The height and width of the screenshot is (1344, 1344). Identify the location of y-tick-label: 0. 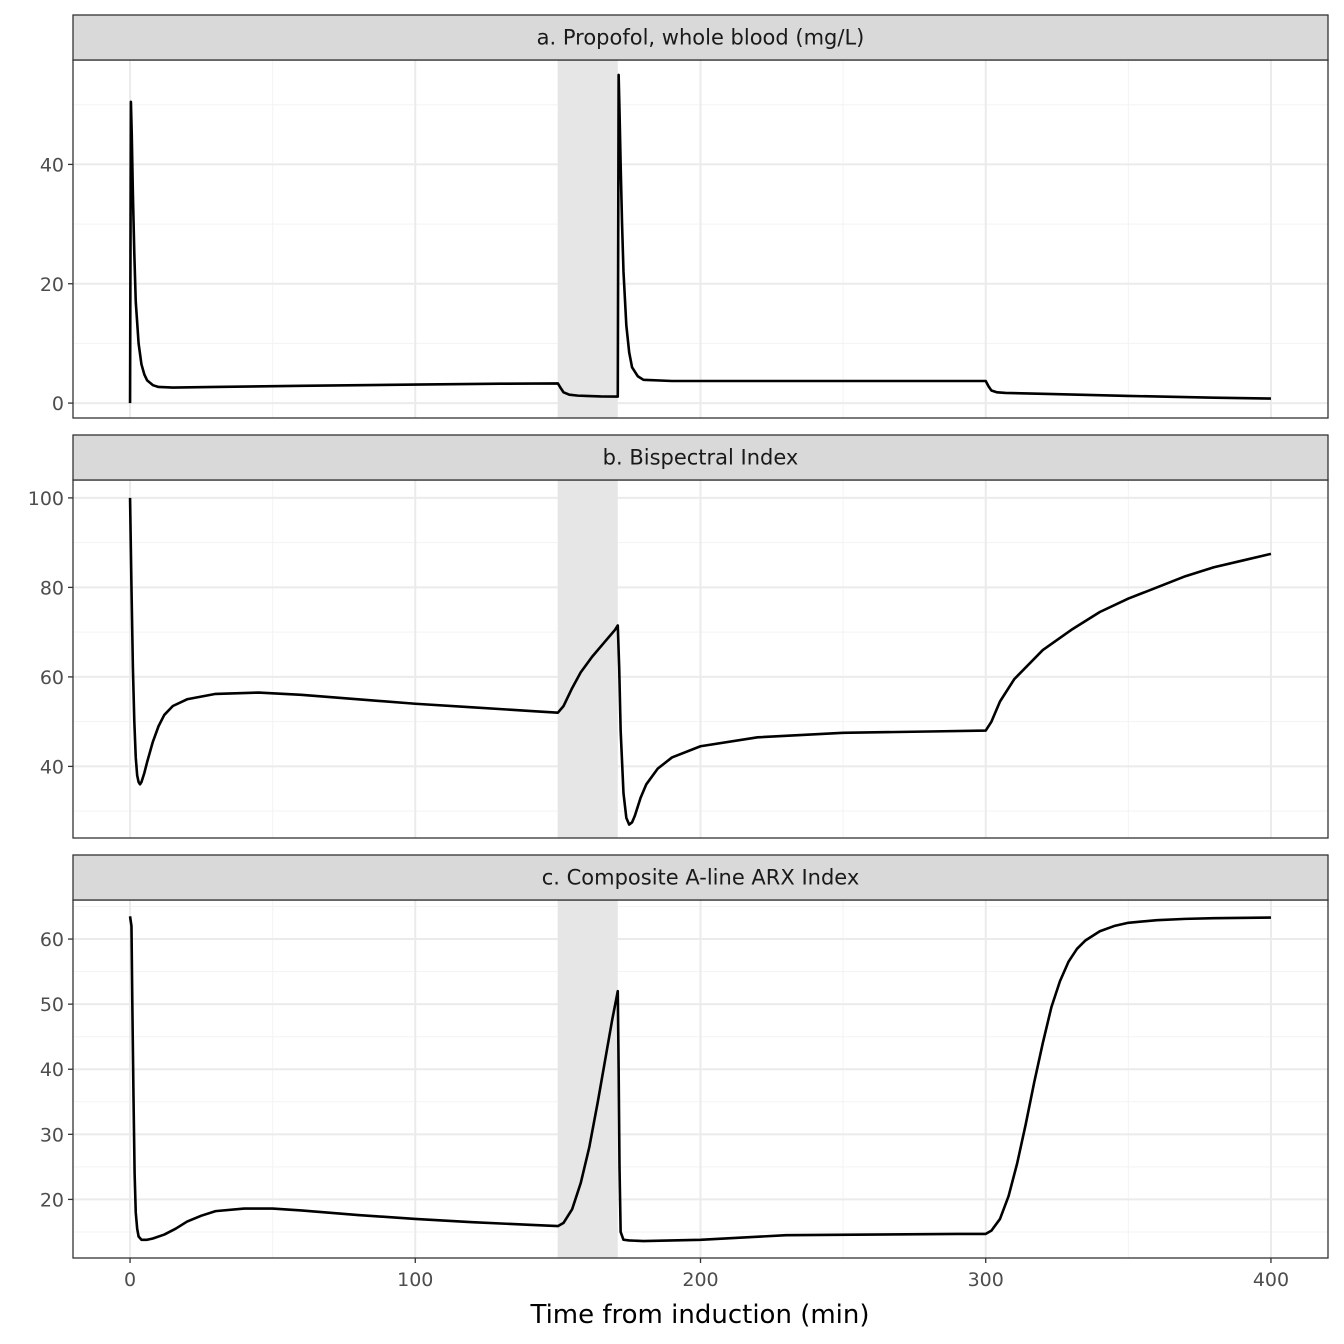
(58, 404).